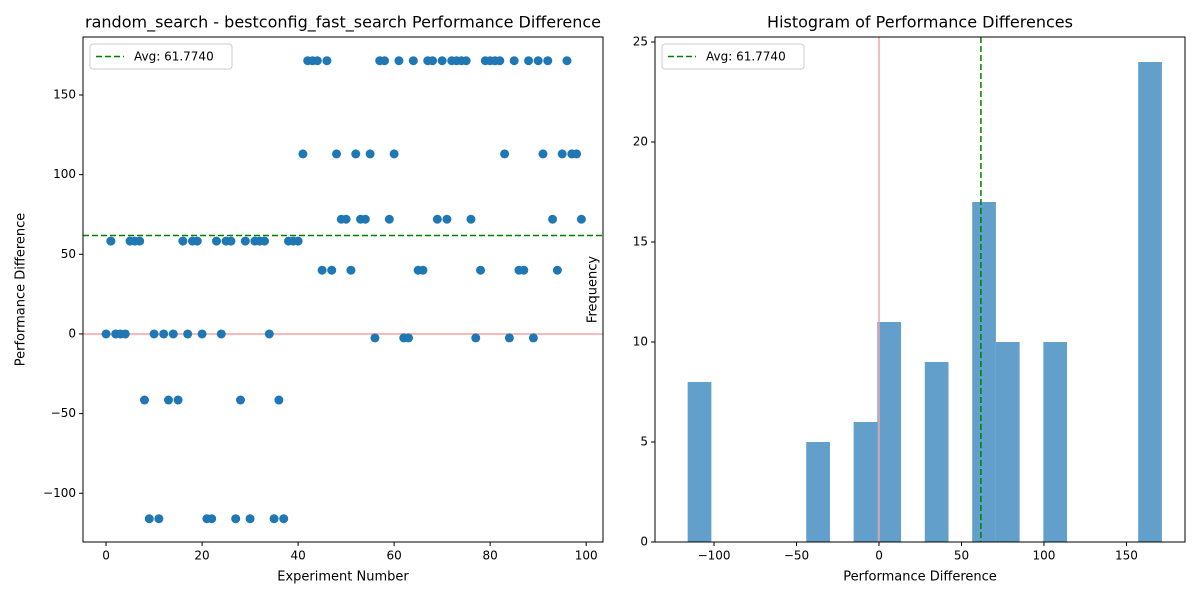  Describe the element at coordinates (714, 556) in the screenshot. I see `x-tick-label: −100` at that location.